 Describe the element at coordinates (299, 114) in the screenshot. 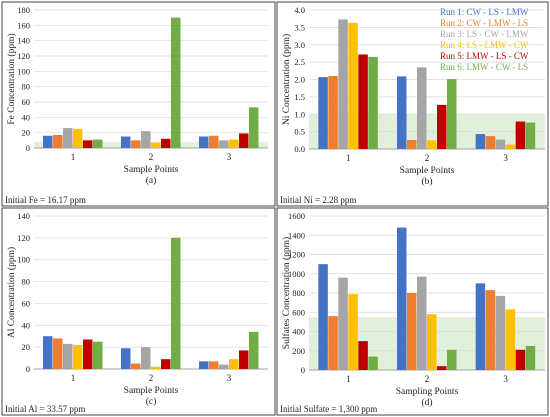

I see `y-tick-label: 1.0` at that location.